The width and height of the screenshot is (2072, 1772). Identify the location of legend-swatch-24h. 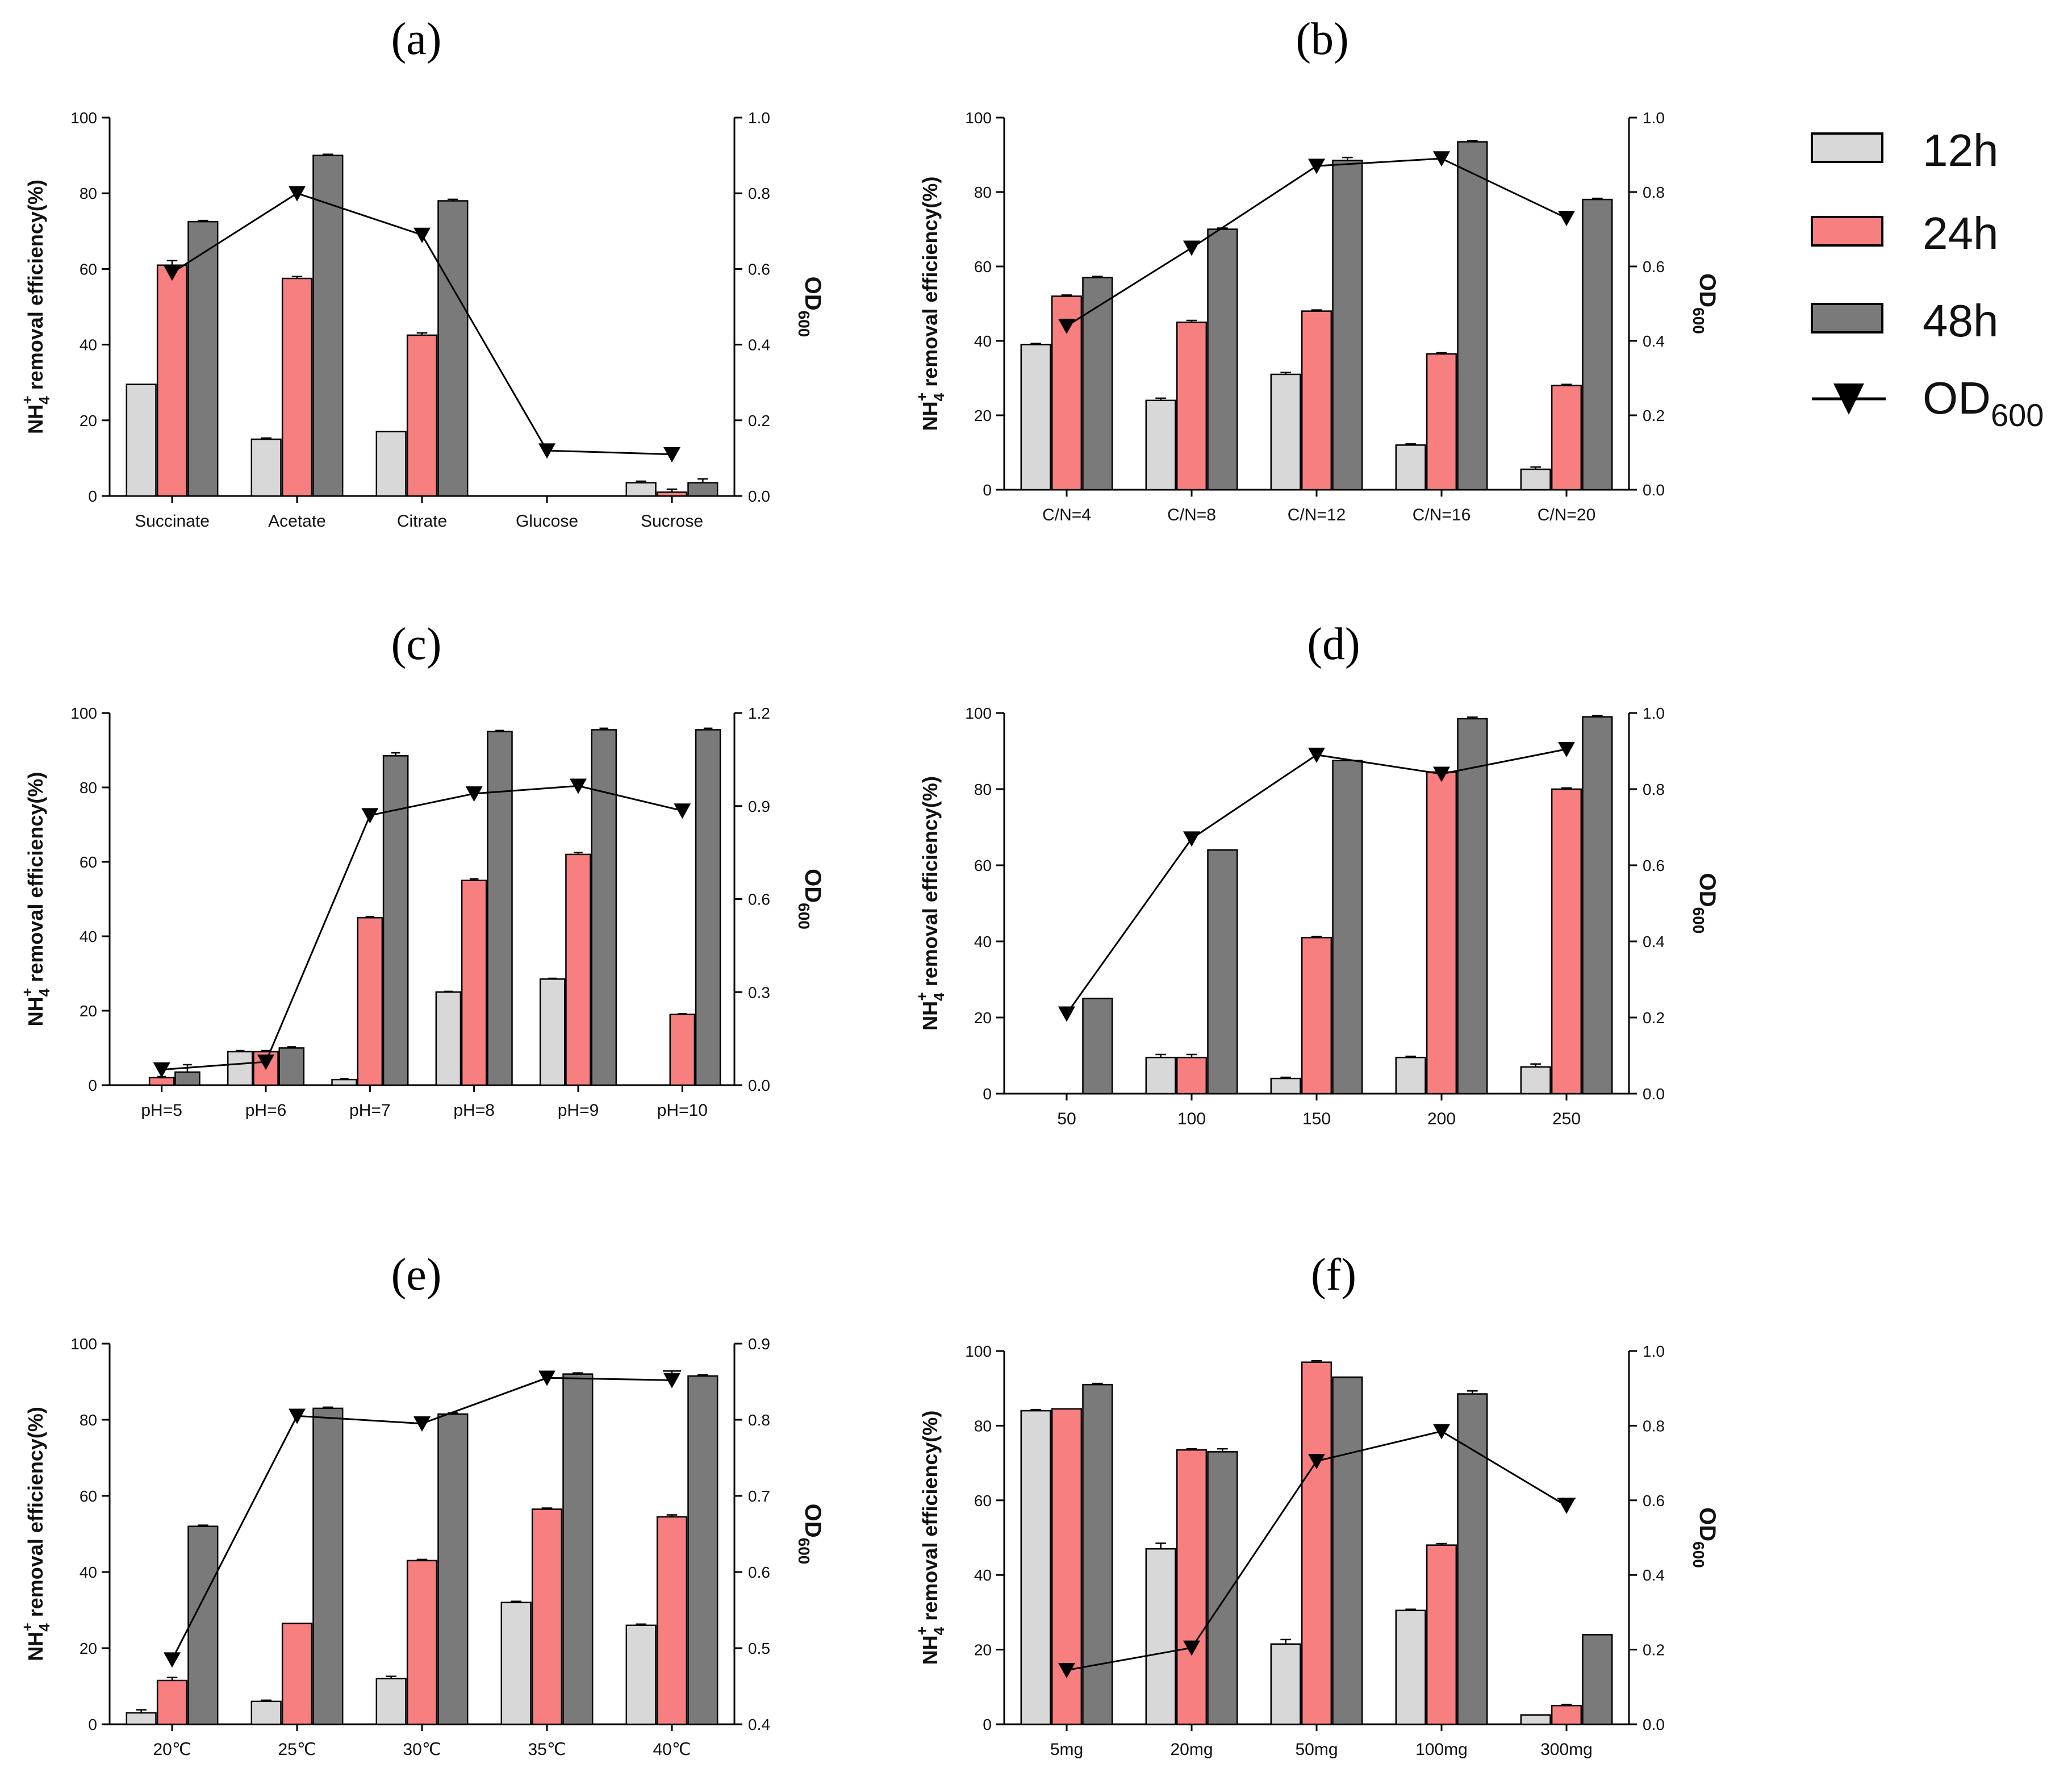
(1847, 231).